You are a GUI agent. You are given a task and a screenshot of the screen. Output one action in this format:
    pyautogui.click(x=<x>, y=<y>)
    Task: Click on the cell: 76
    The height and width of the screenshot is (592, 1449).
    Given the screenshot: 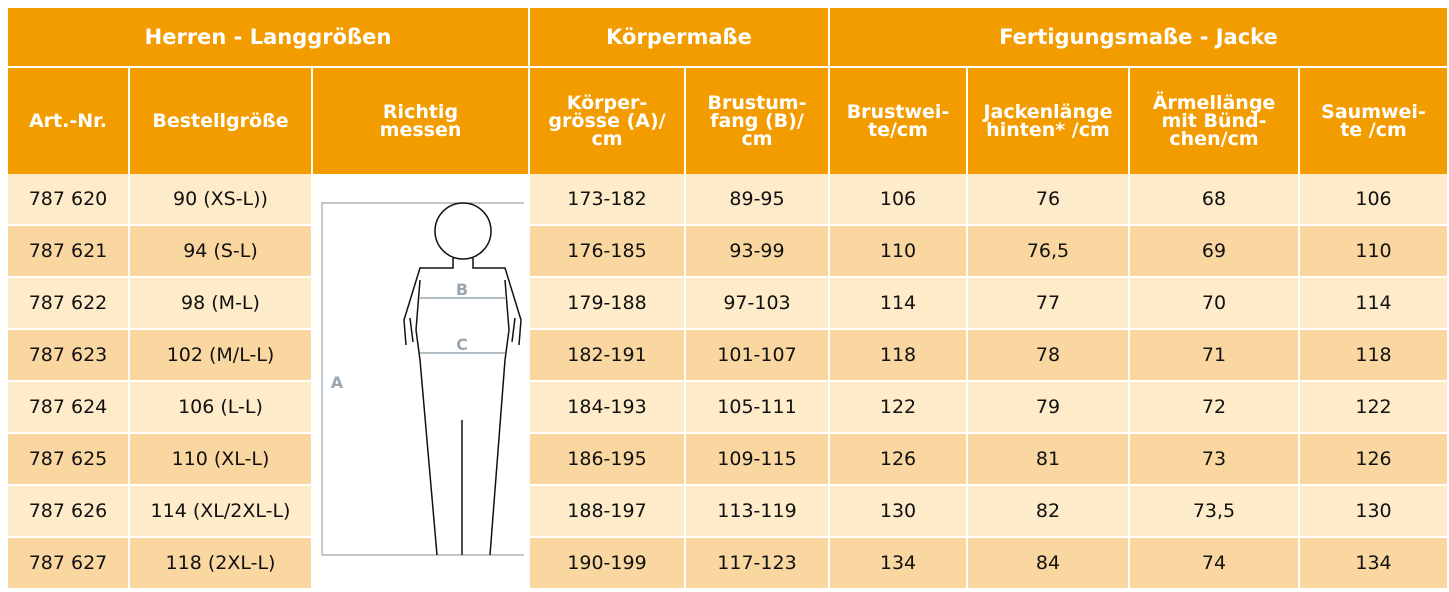 What is the action you would take?
    pyautogui.click(x=1049, y=200)
    